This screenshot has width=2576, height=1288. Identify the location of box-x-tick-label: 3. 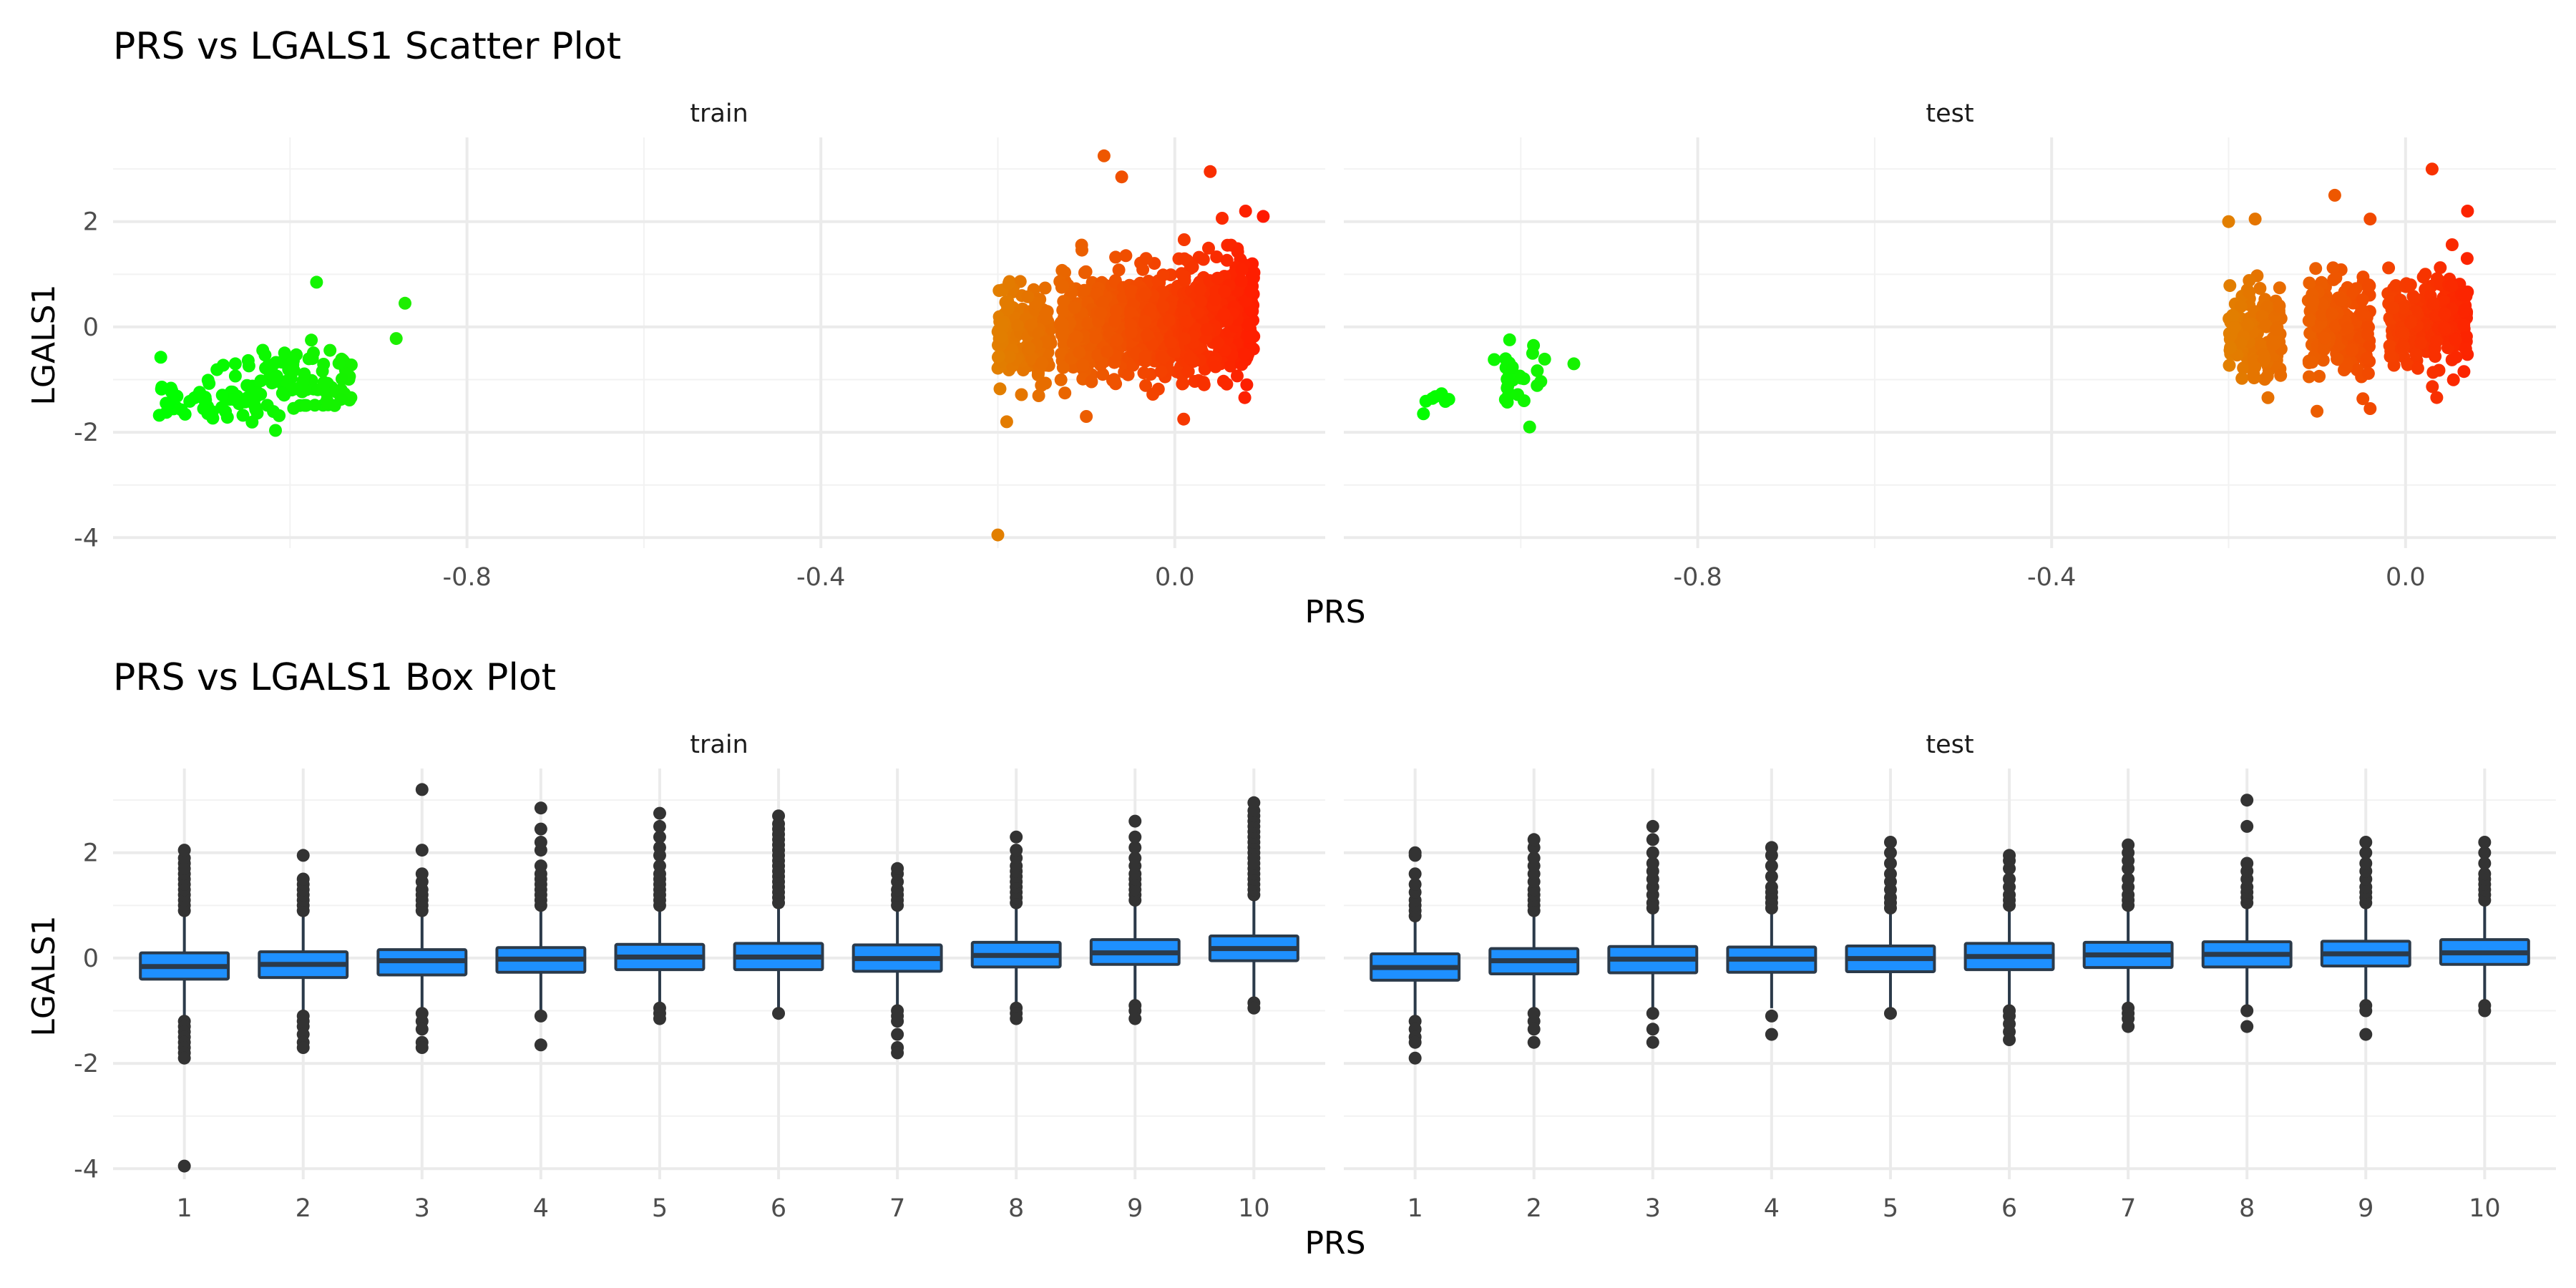
(422, 1208).